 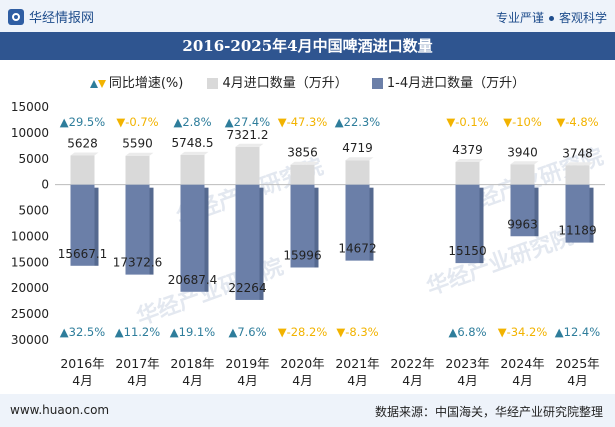 I want to click on legend-cumulative: 1-4月进口数量（万升）, so click(x=448, y=81).